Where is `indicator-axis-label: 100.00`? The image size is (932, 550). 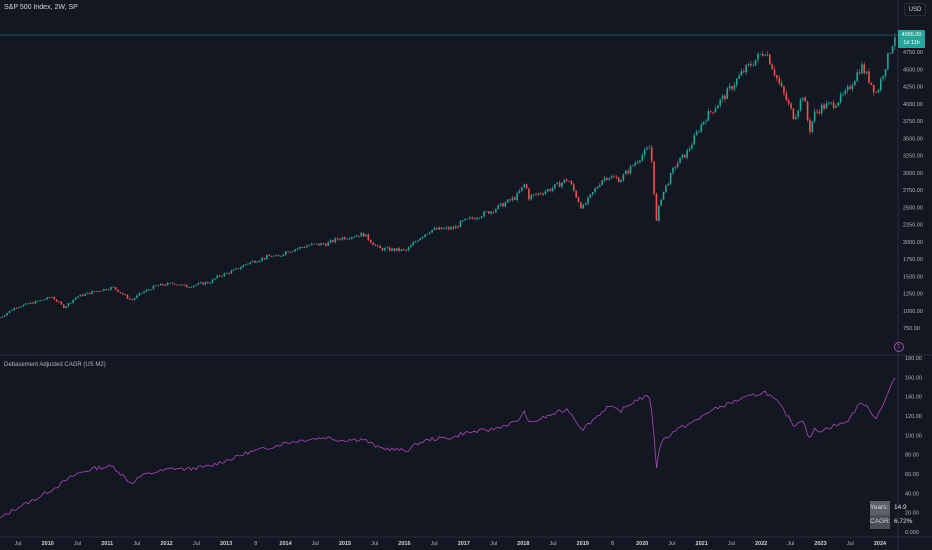
indicator-axis-label: 100.00 is located at coordinates (913, 436).